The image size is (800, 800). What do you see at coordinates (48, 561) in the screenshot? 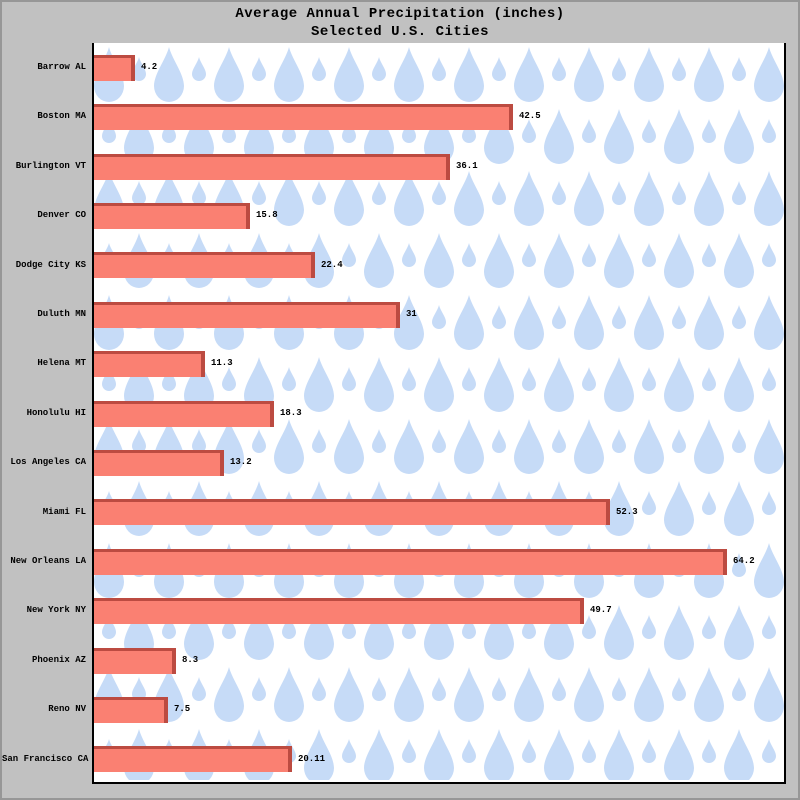
I see `category-label: New Orleans LA` at bounding box center [48, 561].